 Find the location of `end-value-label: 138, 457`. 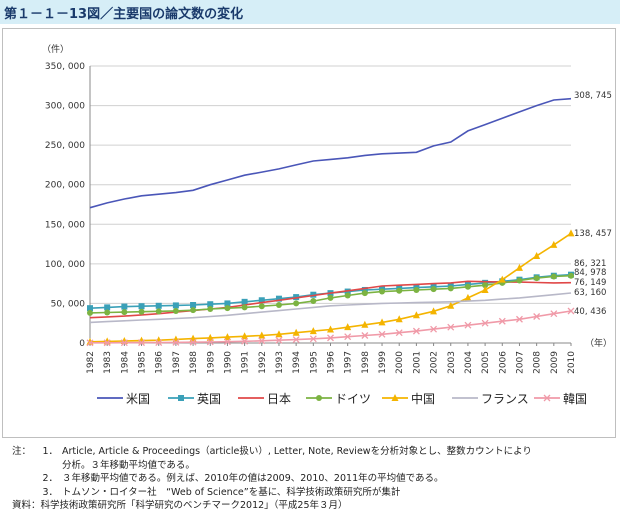

end-value-label: 138, 457 is located at coordinates (593, 234).